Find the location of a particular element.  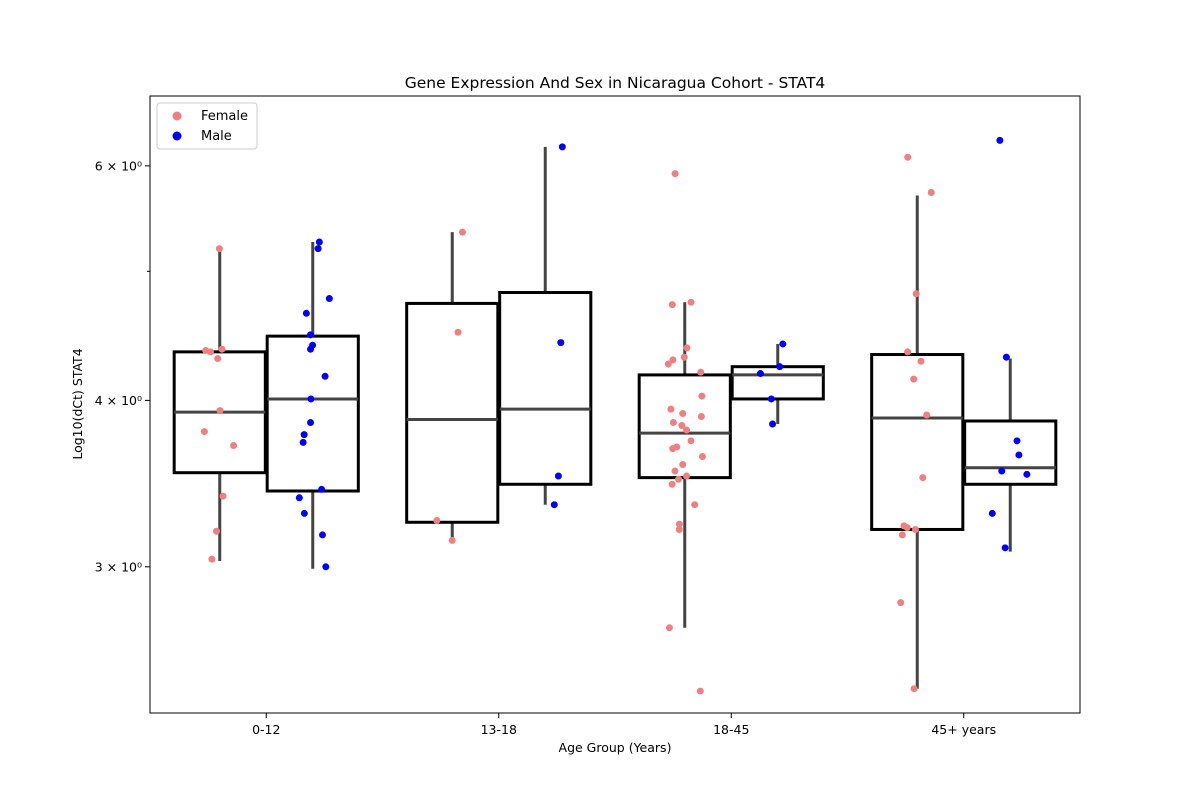

legend: Female Male is located at coordinates (207, 126).